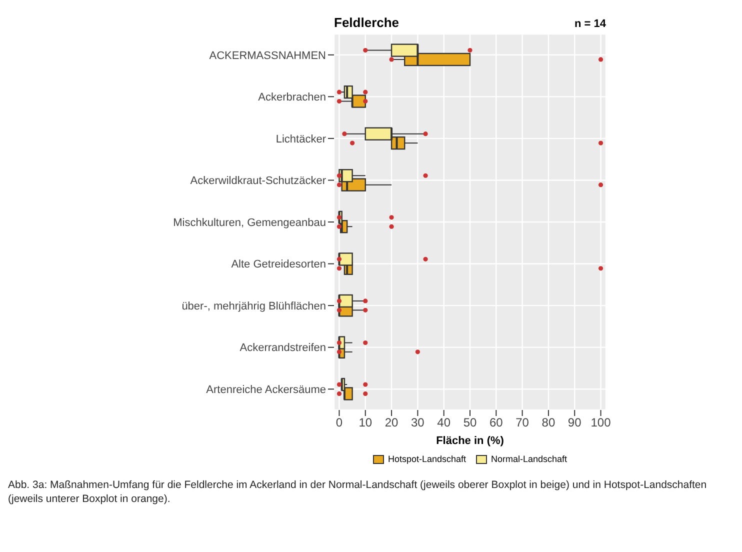  Describe the element at coordinates (301, 139) in the screenshot. I see `y-tick-label: Lichtäcker` at that location.